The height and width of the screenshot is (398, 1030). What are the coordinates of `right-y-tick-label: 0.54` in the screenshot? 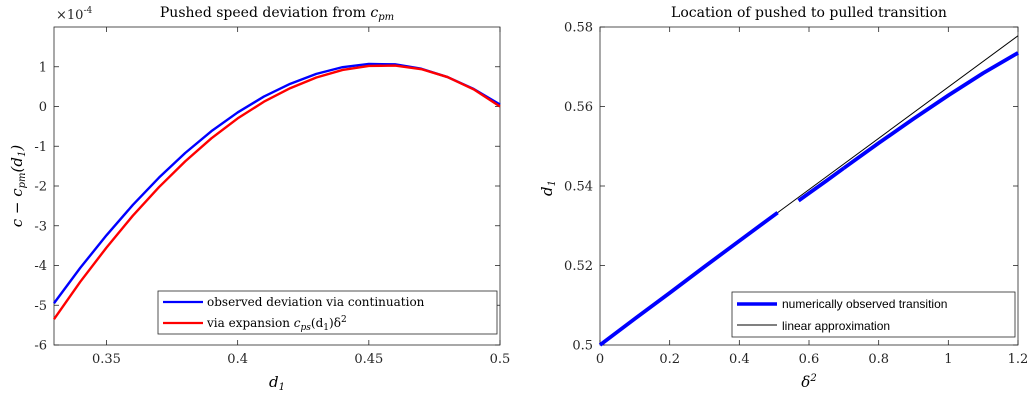 It's located at (578, 187).